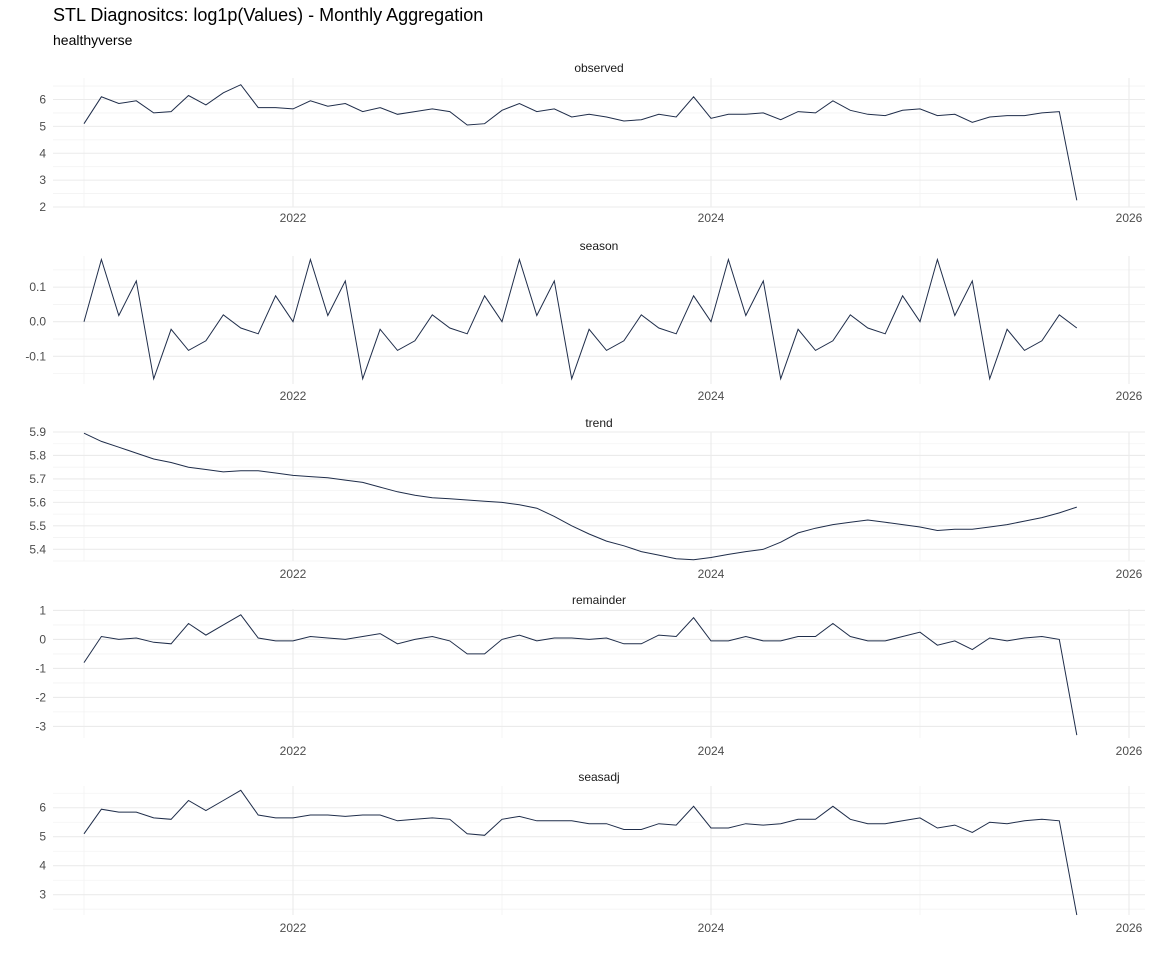 Image resolution: width=1152 pixels, height=960 pixels. Describe the element at coordinates (711, 574) in the screenshot. I see `trend-x-tick-label: 2024` at that location.